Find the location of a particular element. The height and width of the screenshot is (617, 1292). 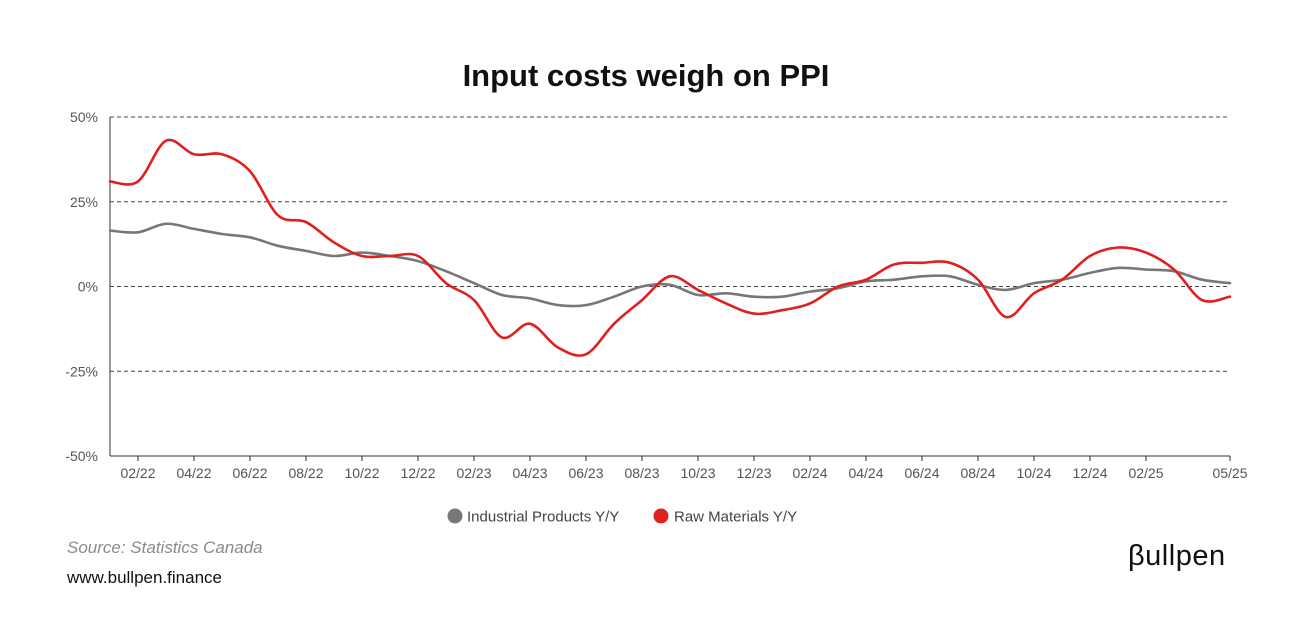

x-tick-label: 04/22 is located at coordinates (193, 473).